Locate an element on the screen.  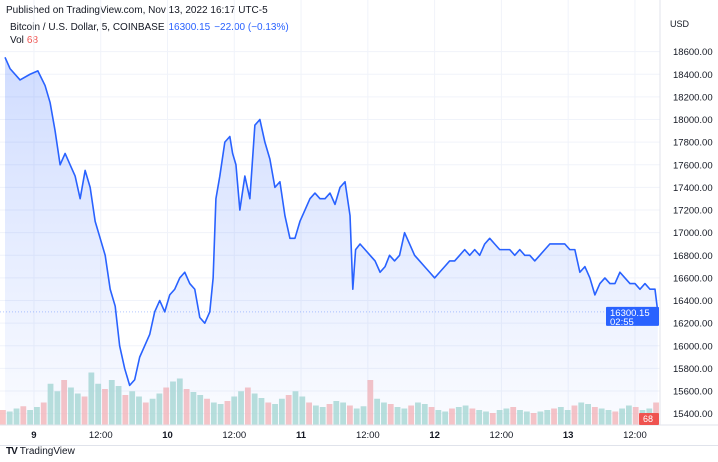
price-tick-label: 18200.00 is located at coordinates (693, 97).